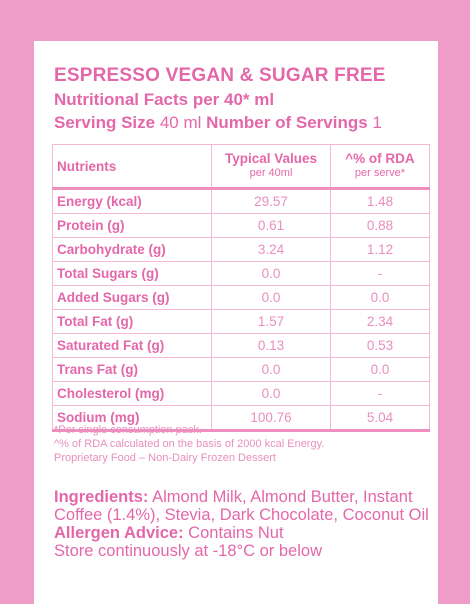  What do you see at coordinates (271, 158) in the screenshot?
I see `header-typical-label: Typical Values` at bounding box center [271, 158].